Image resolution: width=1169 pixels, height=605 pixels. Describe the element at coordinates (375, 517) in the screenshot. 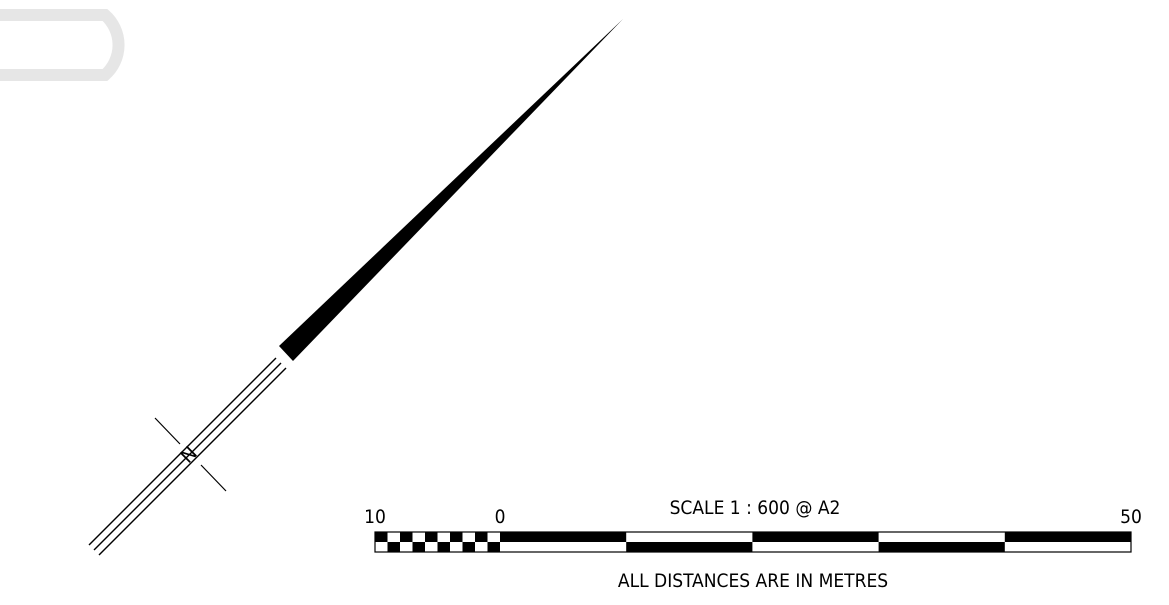

I see `scale-tick-label-10: 10` at that location.